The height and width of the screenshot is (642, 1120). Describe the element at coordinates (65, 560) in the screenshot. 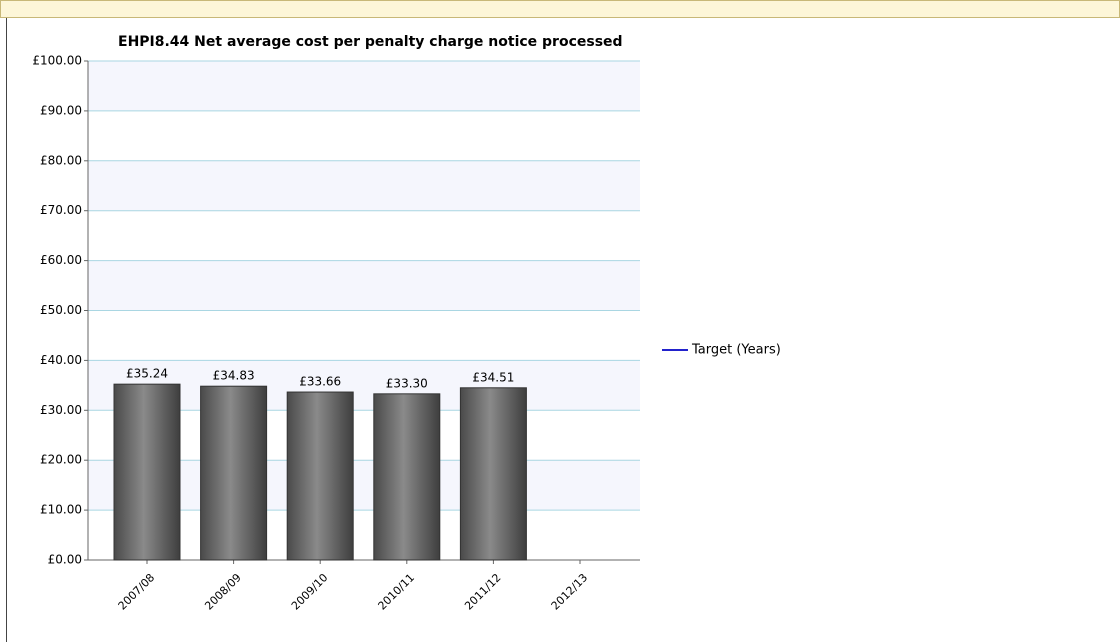

I see `y-tick-label: £0.00` at that location.